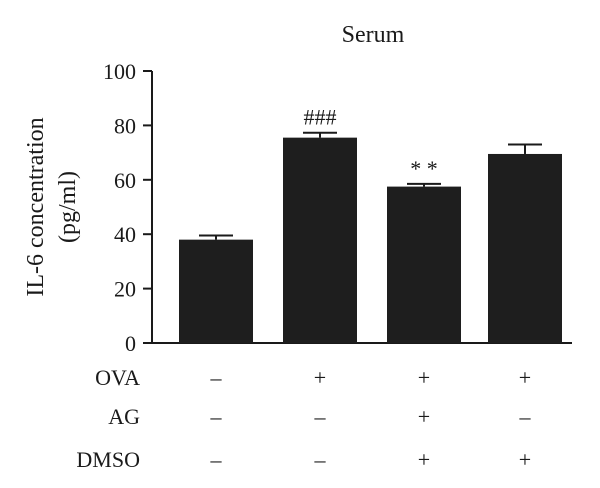  I want to click on y-tick-label: 40, so click(125, 234).